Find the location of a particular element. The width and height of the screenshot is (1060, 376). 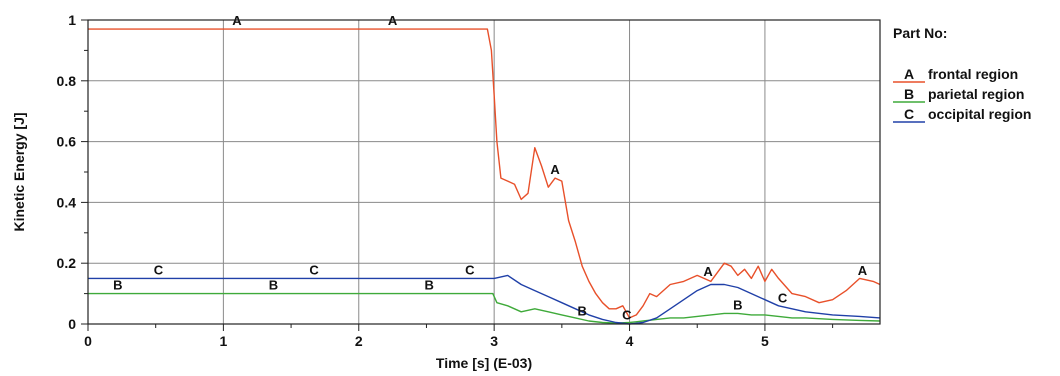

legend-entry-b: parietal region is located at coordinates (976, 94).